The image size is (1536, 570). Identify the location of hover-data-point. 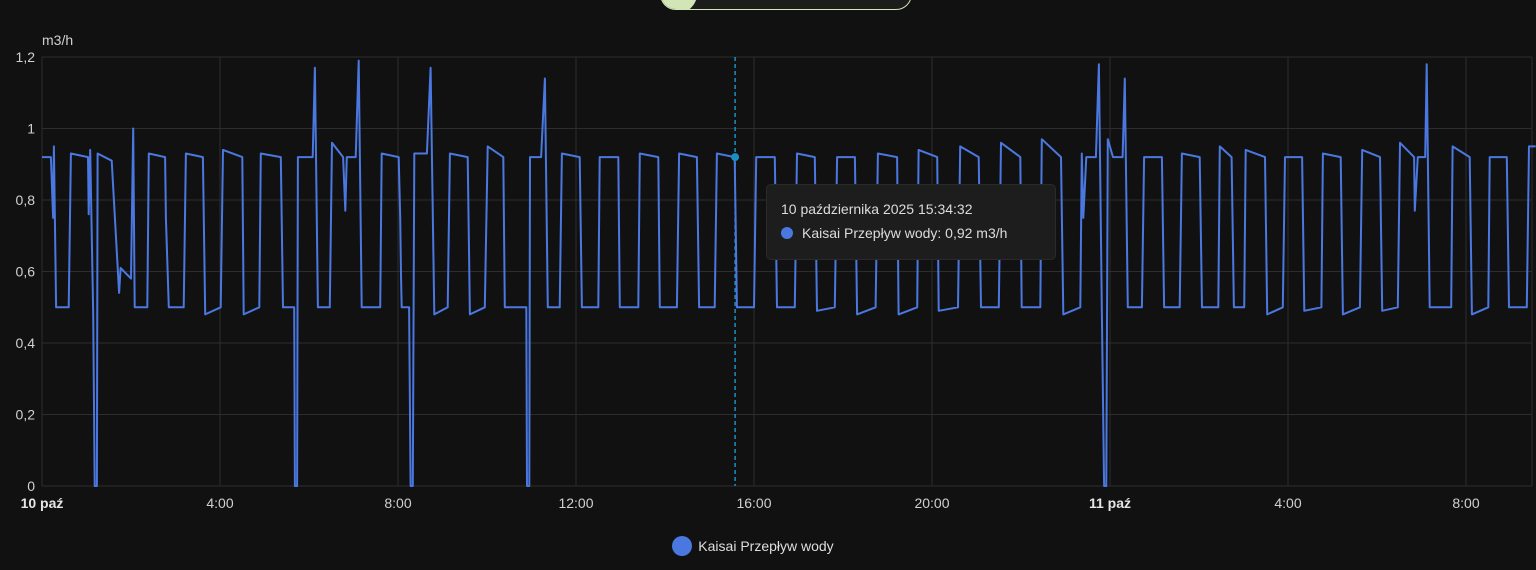
(735, 157).